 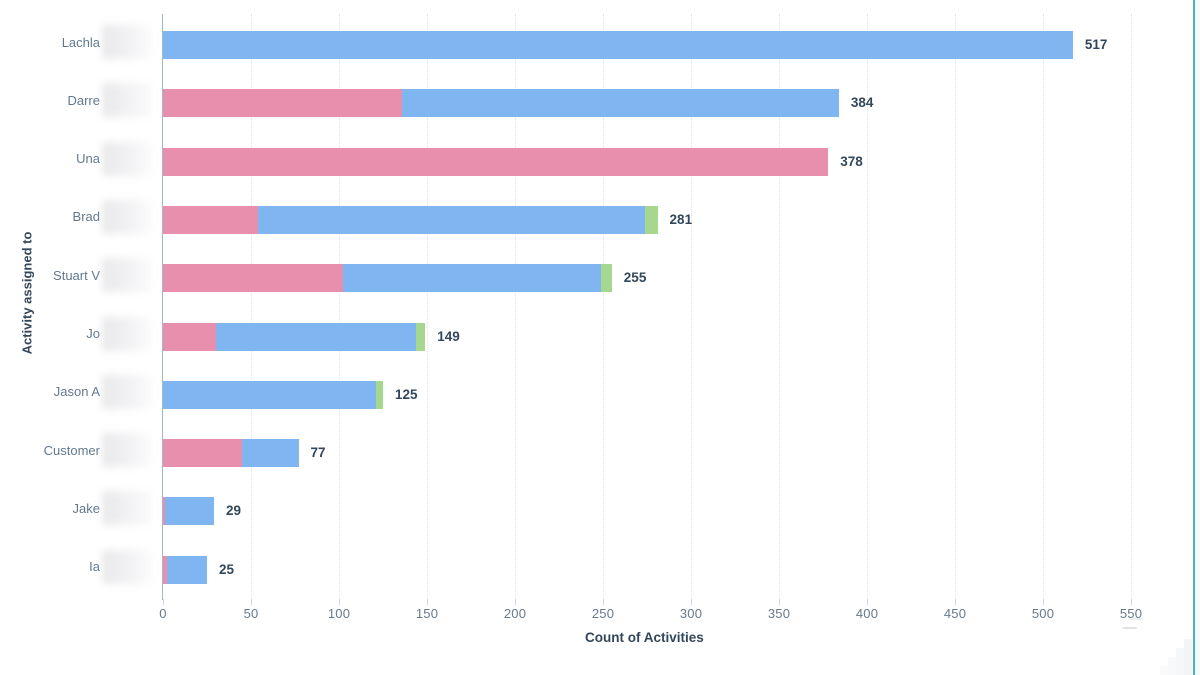 What do you see at coordinates (76, 392) in the screenshot?
I see `category-label-text: Jason A` at bounding box center [76, 392].